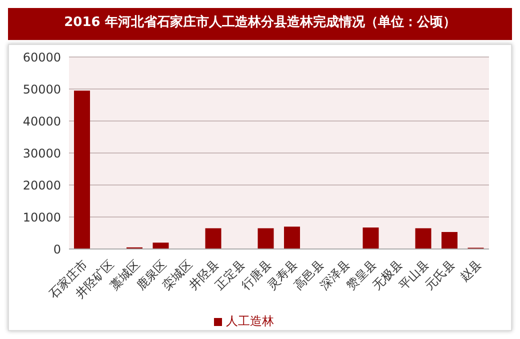 The image size is (520, 339). What do you see at coordinates (57, 249) in the screenshot?
I see `y-tick-label: 0` at bounding box center [57, 249].